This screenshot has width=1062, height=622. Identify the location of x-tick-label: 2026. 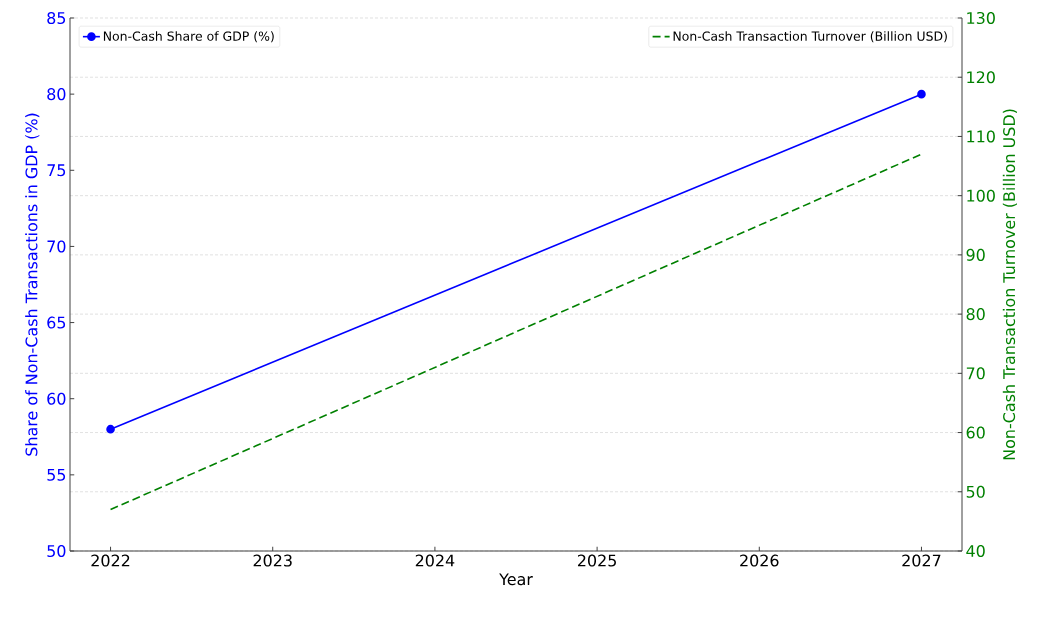
(759, 560).